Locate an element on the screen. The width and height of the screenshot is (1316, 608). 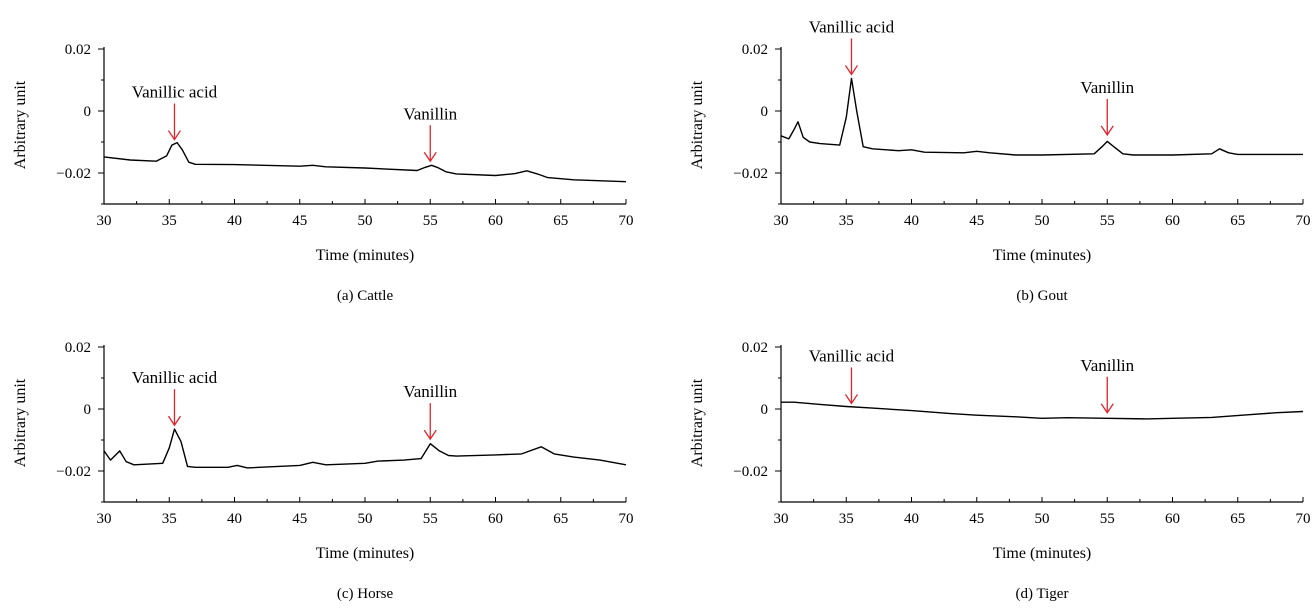
panel-caption: (b) Gout is located at coordinates (1042, 296).